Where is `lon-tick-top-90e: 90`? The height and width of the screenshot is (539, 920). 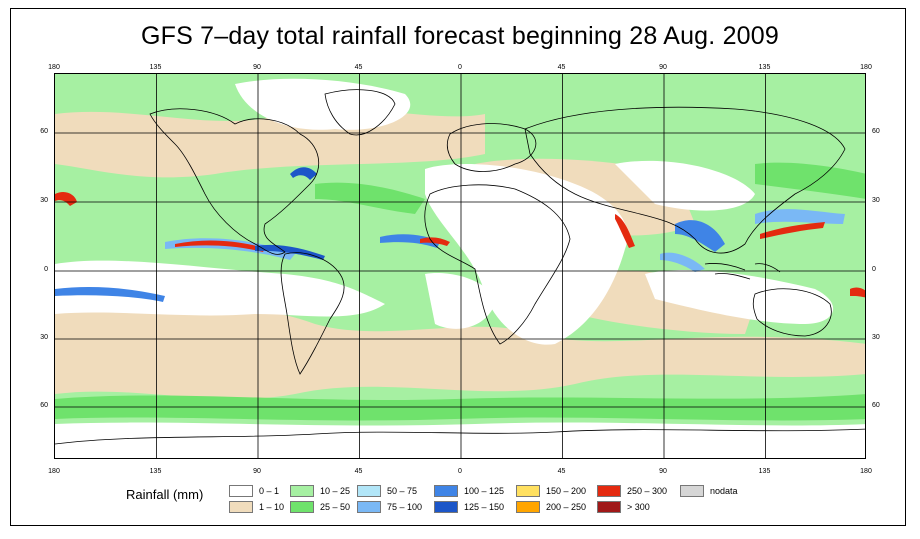
lon-tick-top-90e: 90 is located at coordinates (663, 67).